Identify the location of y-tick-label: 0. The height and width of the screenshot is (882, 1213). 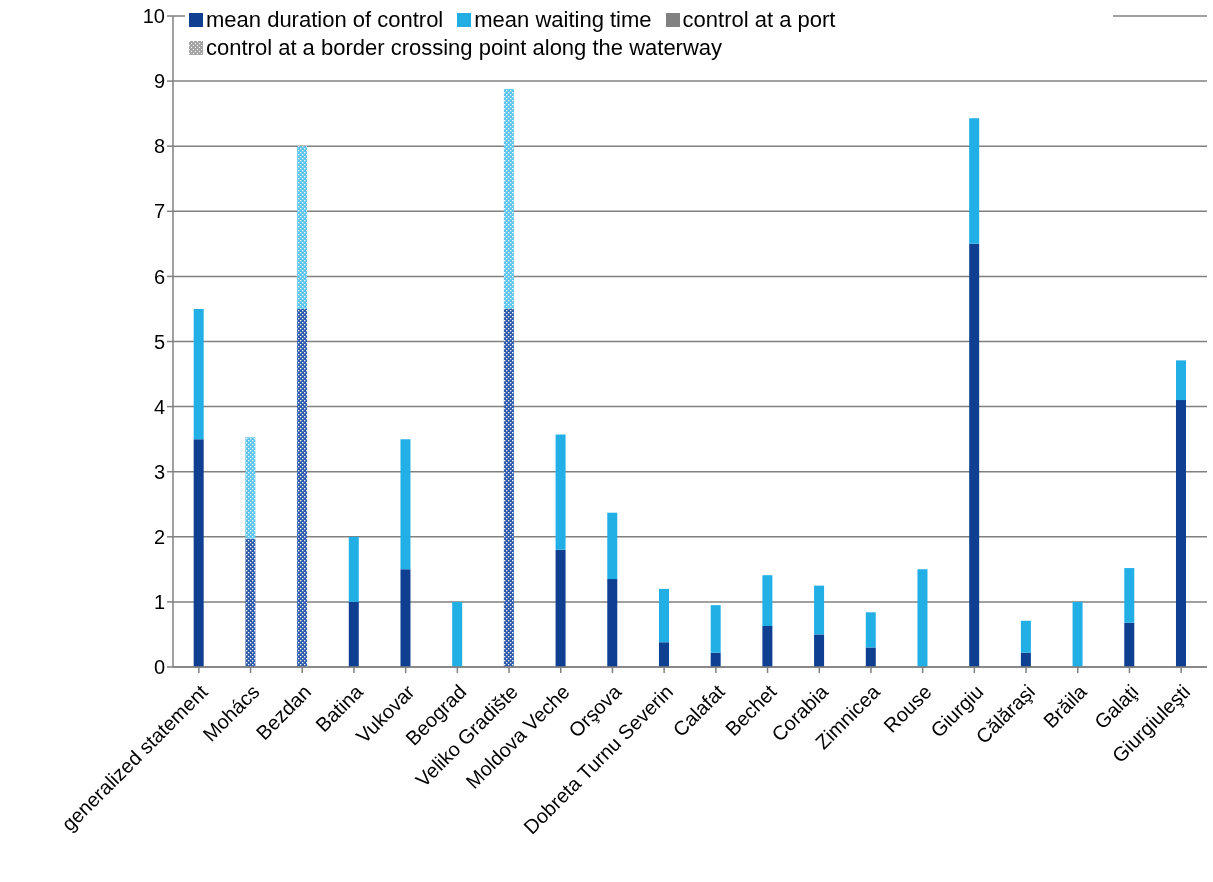
(159, 667).